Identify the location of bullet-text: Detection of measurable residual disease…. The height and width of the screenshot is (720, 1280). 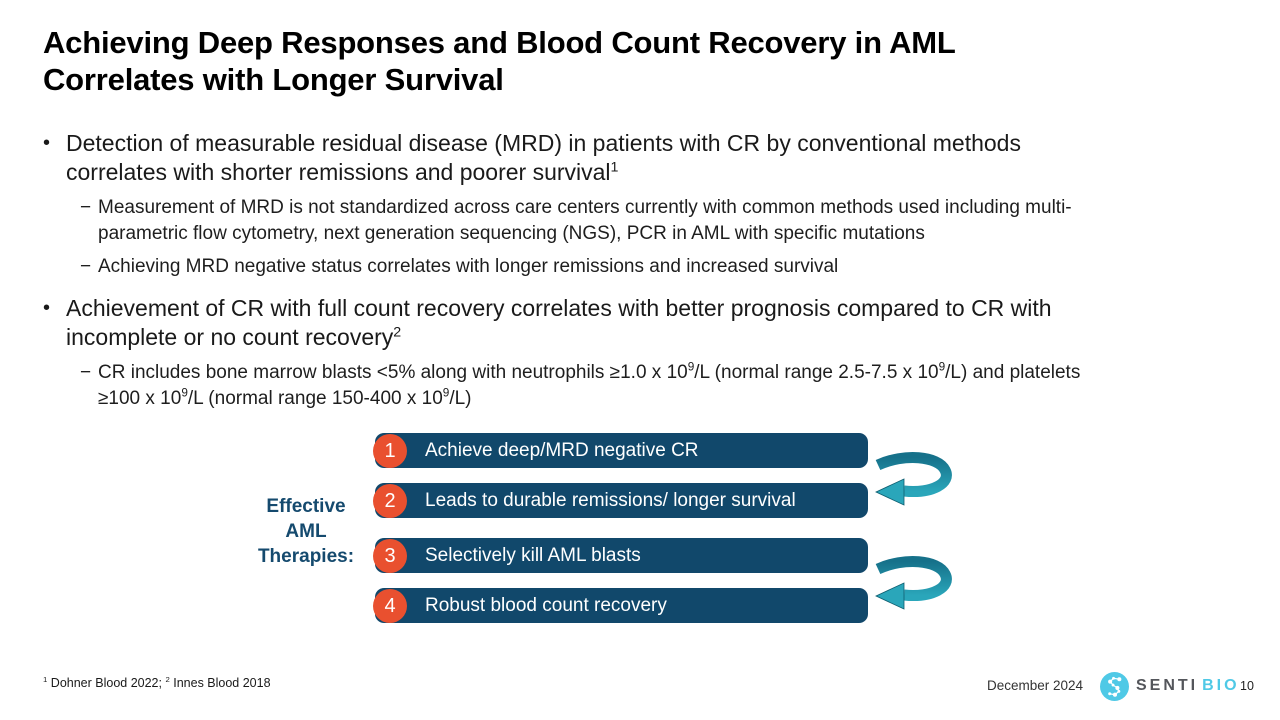
(543, 157).